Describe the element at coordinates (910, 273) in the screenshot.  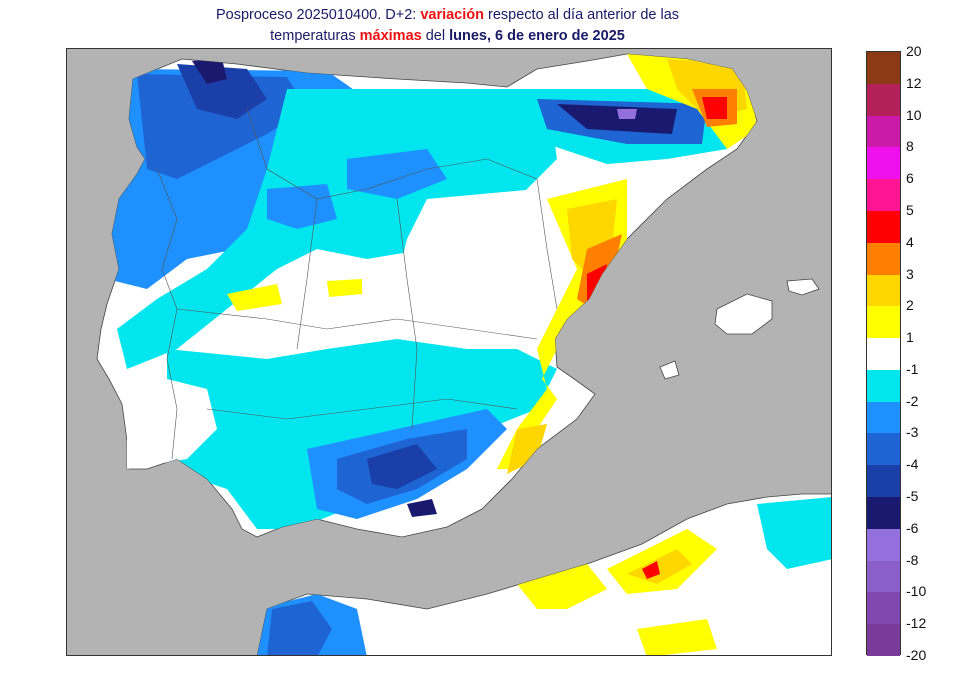
I see `legend-label: 3` at that location.